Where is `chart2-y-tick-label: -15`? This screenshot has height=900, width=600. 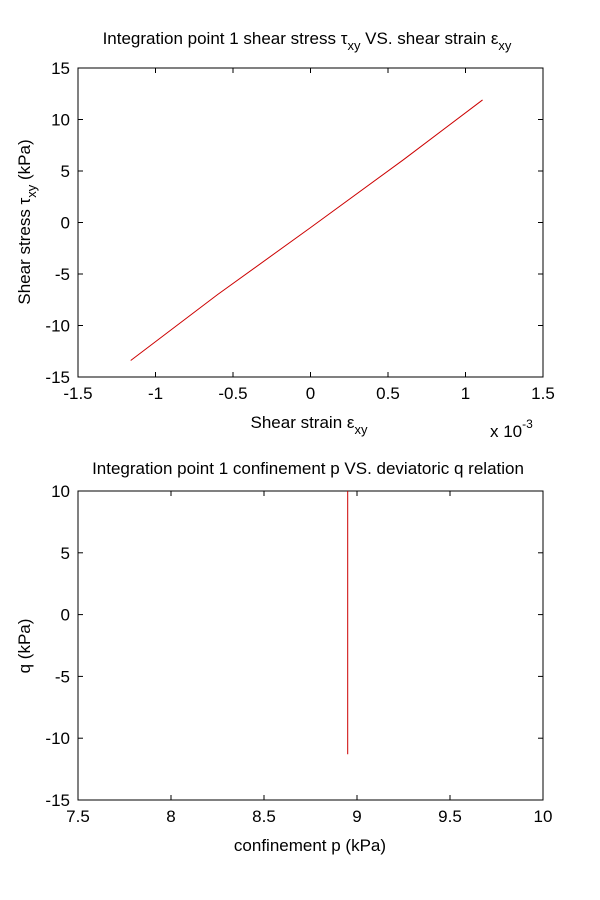 chart2-y-tick-label: -15 is located at coordinates (57, 800).